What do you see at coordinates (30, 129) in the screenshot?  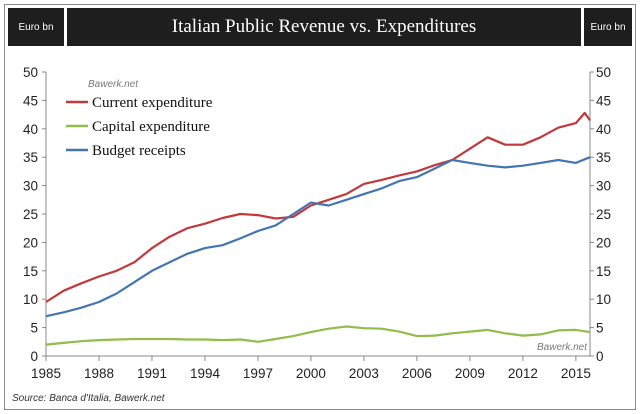 I see `y-tick-label-left: 40` at bounding box center [30, 129].